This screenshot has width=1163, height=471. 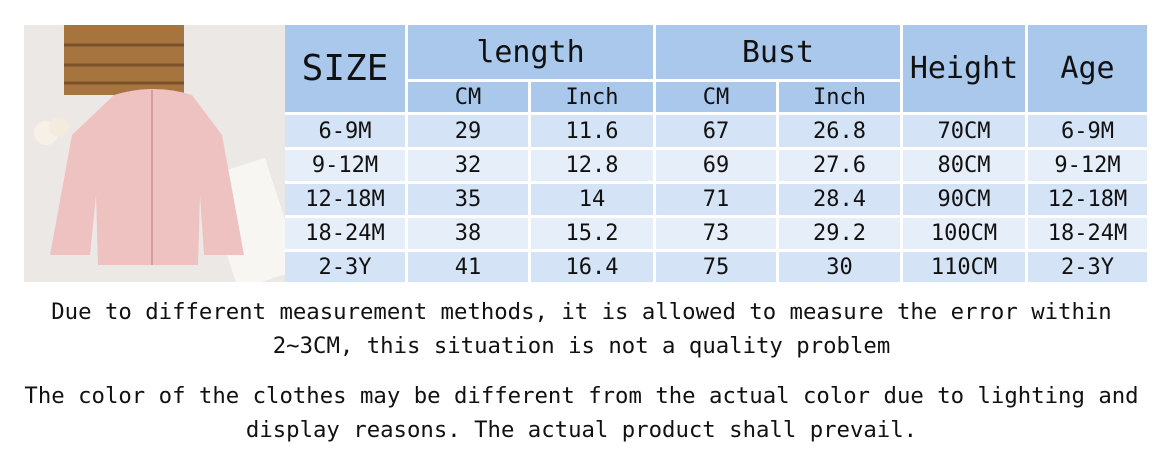 I want to click on table-cell: 11.6, so click(x=593, y=132).